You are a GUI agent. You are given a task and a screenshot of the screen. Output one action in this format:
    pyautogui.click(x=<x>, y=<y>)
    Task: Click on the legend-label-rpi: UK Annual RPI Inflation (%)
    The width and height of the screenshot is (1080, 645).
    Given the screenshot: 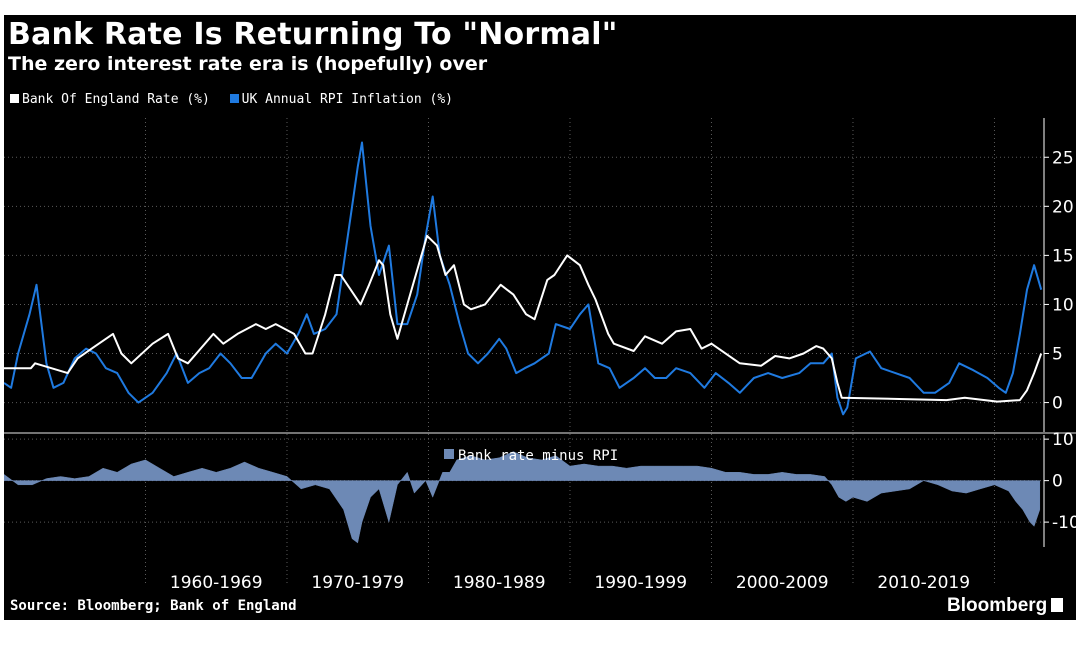 What is the action you would take?
    pyautogui.click(x=347, y=99)
    